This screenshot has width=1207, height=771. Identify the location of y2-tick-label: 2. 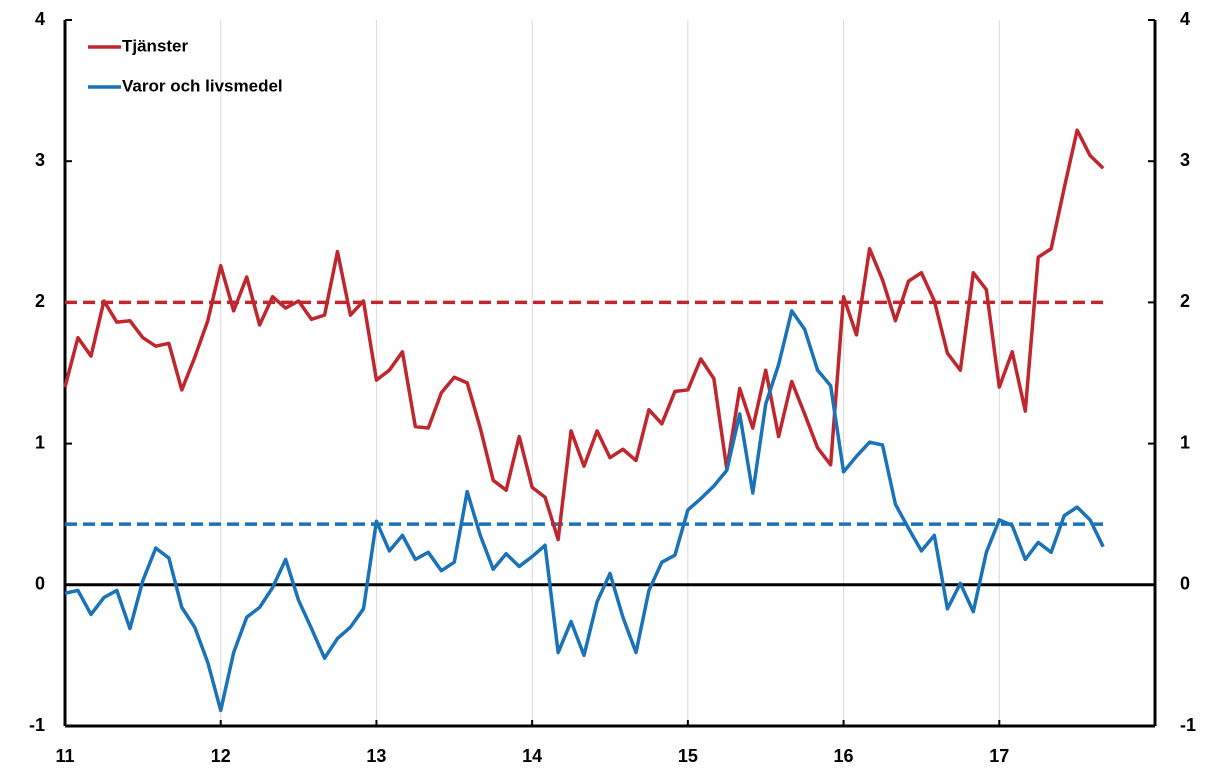
(1185, 301).